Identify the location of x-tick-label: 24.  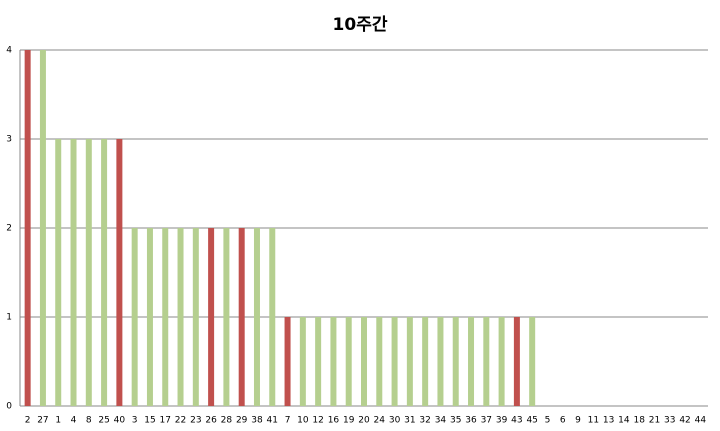
(380, 421).